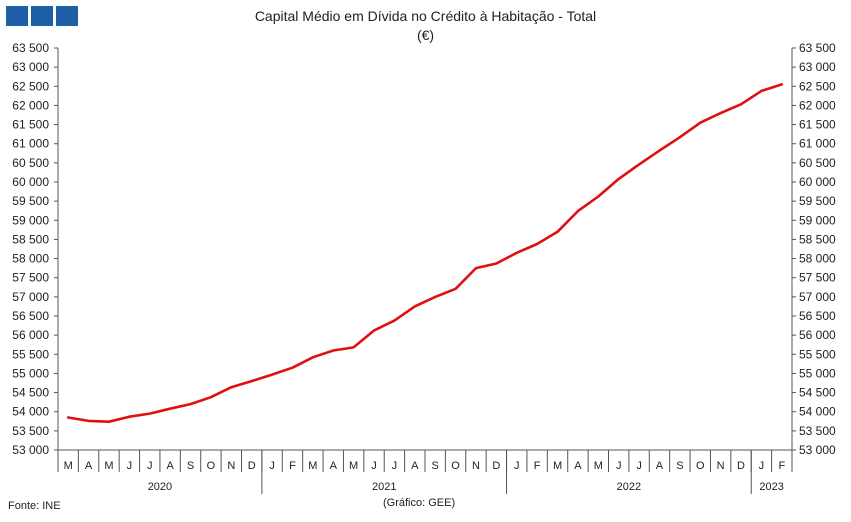  Describe the element at coordinates (817, 259) in the screenshot. I see `y-tick-label-right: 58 000` at that location.